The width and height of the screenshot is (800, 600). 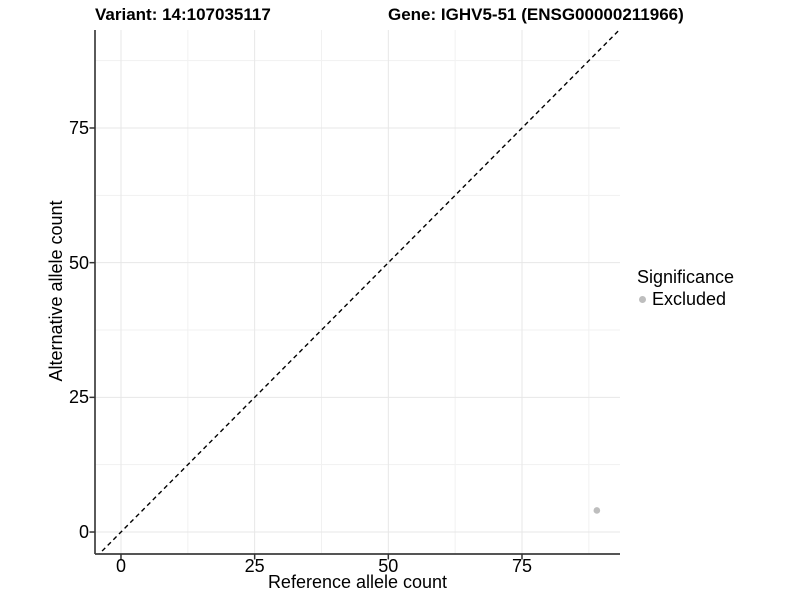 I want to click on x-axis-tick-label: 25, so click(x=254, y=566).